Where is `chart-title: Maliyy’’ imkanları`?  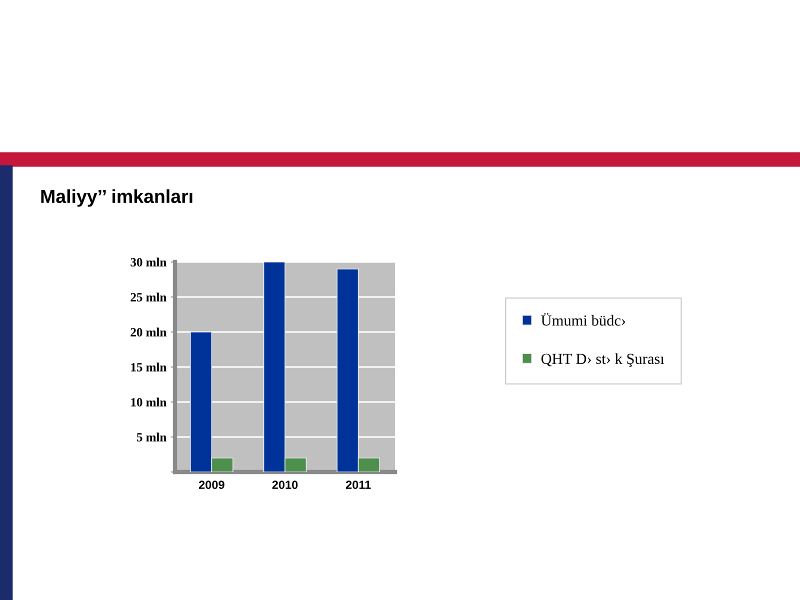 chart-title: Maliyy’’ imkanları is located at coordinates (116, 198).